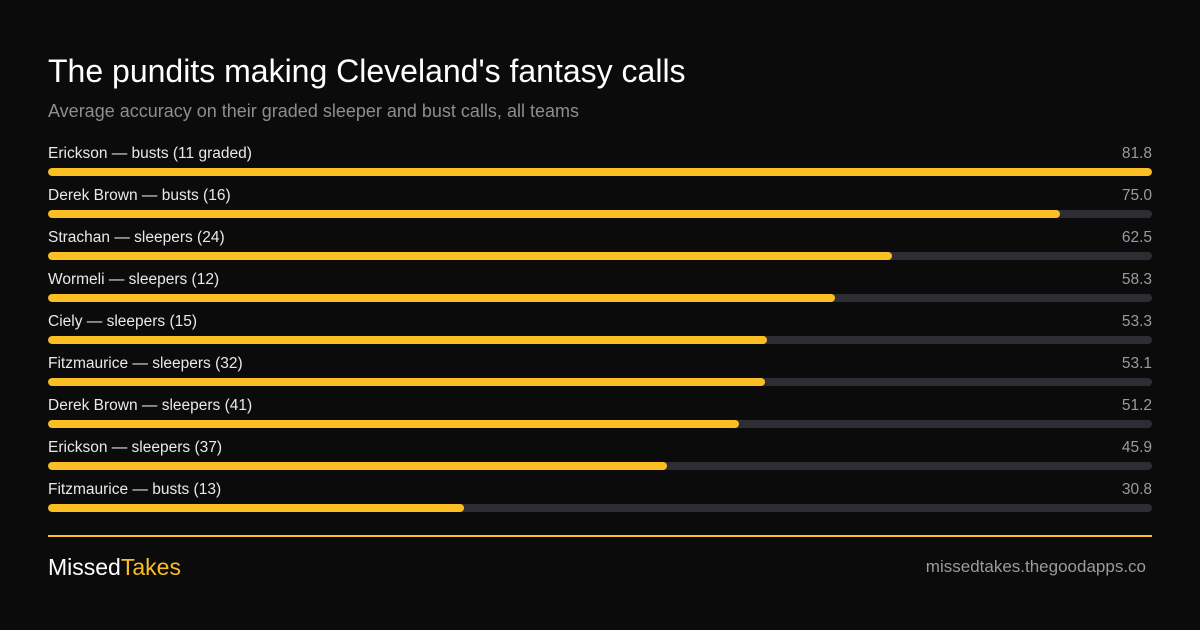 Image resolution: width=1200 pixels, height=630 pixels. What do you see at coordinates (600, 500) in the screenshot?
I see `bar-row: Fitzmaurice — busts (13) 30.8` at bounding box center [600, 500].